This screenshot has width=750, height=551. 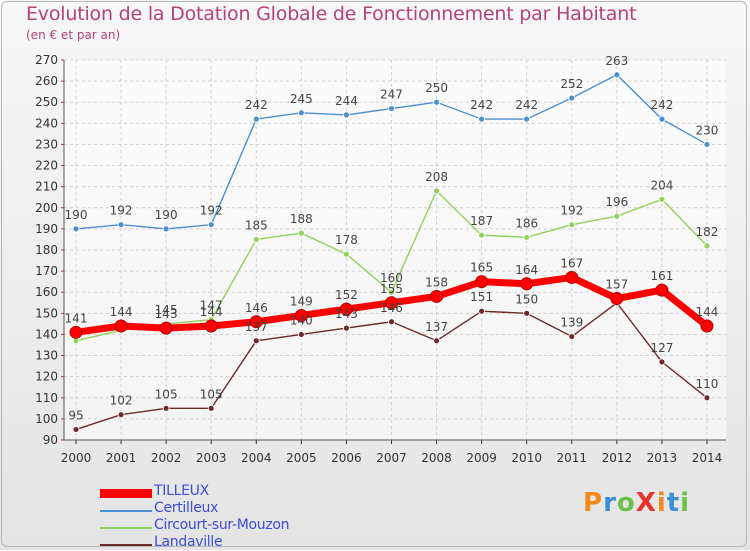 What do you see at coordinates (211, 306) in the screenshot?
I see `data-label-circourt-sur-mouzon: 147` at bounding box center [211, 306].